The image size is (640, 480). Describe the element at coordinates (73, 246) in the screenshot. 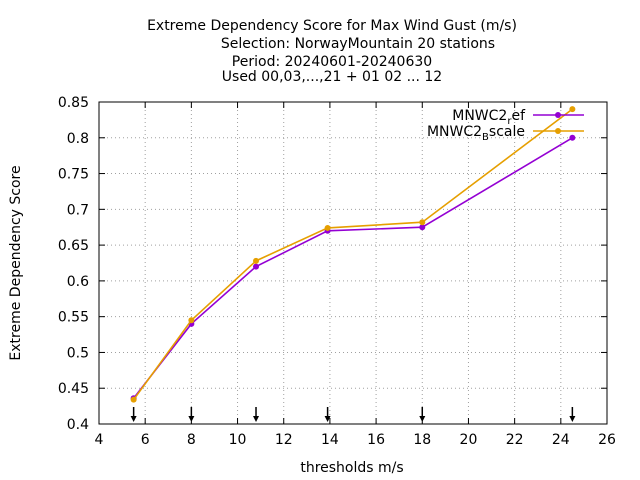

I see `y-tick-label: 0.65` at that location.